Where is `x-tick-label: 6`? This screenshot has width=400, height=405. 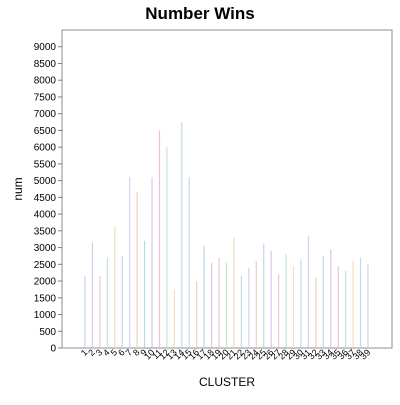
x-tick-label: 6 is located at coordinates (121, 352).